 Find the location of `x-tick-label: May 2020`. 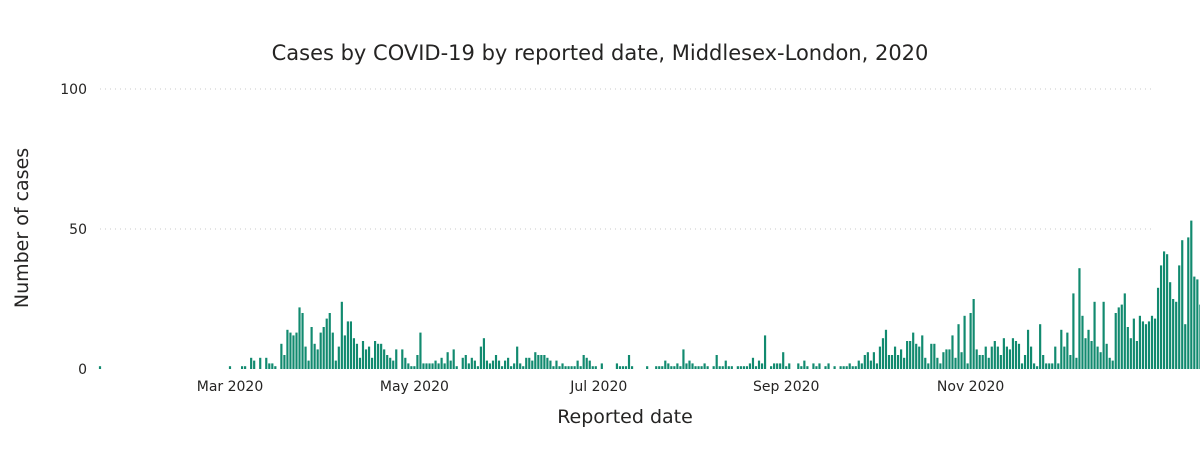

x-tick-label: May 2020 is located at coordinates (414, 387).